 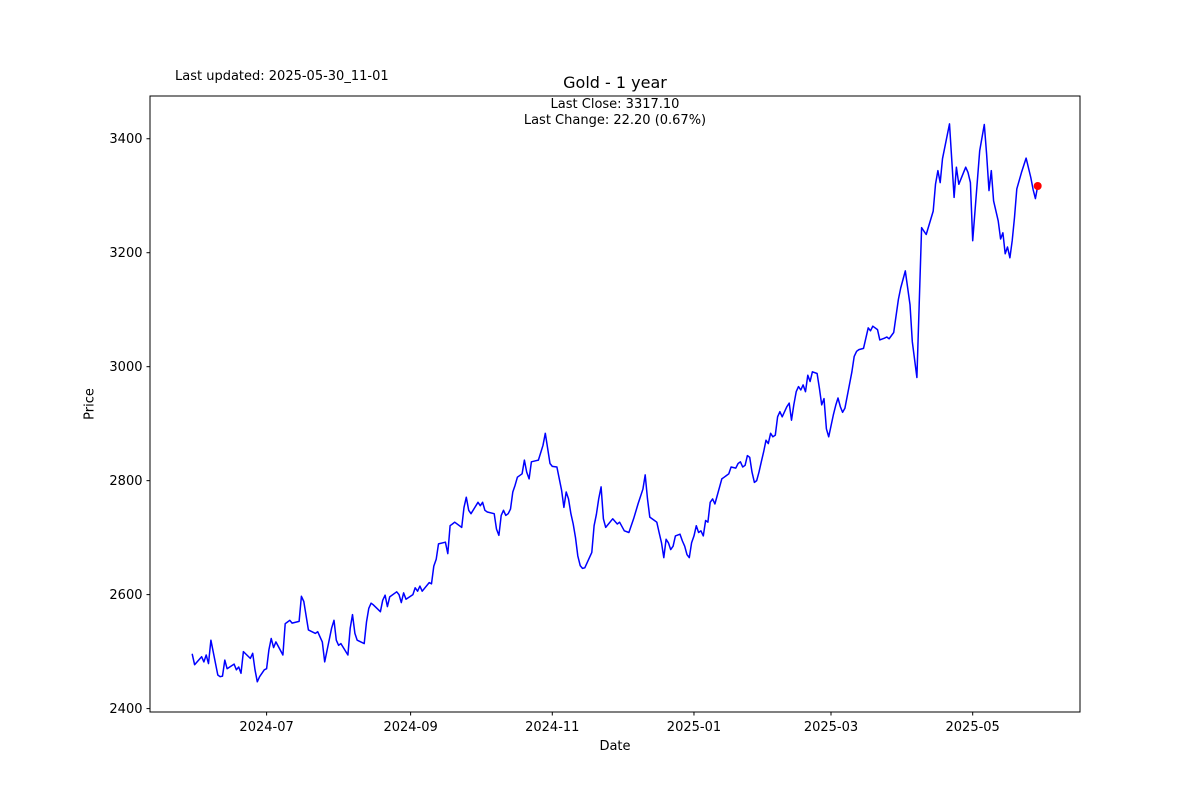 I want to click on y-tick-label: 3400, so click(x=125, y=139).